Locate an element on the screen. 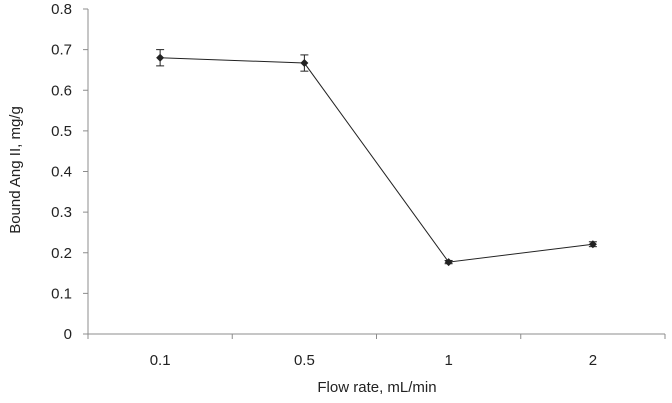  y-tick-label: 0.6 is located at coordinates (61, 90).